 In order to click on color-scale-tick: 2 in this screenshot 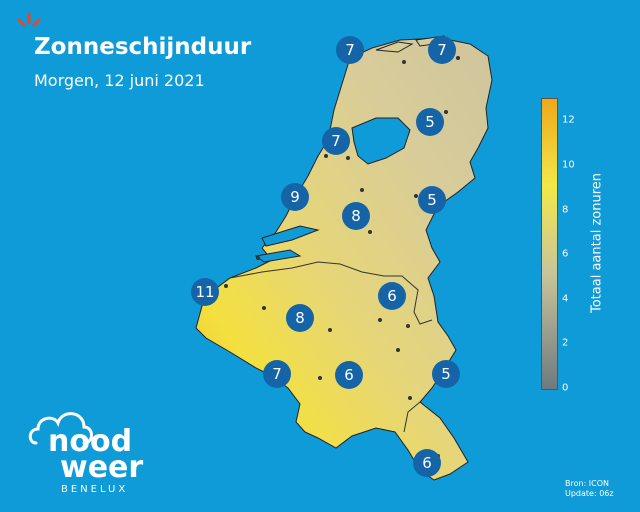, I will do `click(565, 343)`.